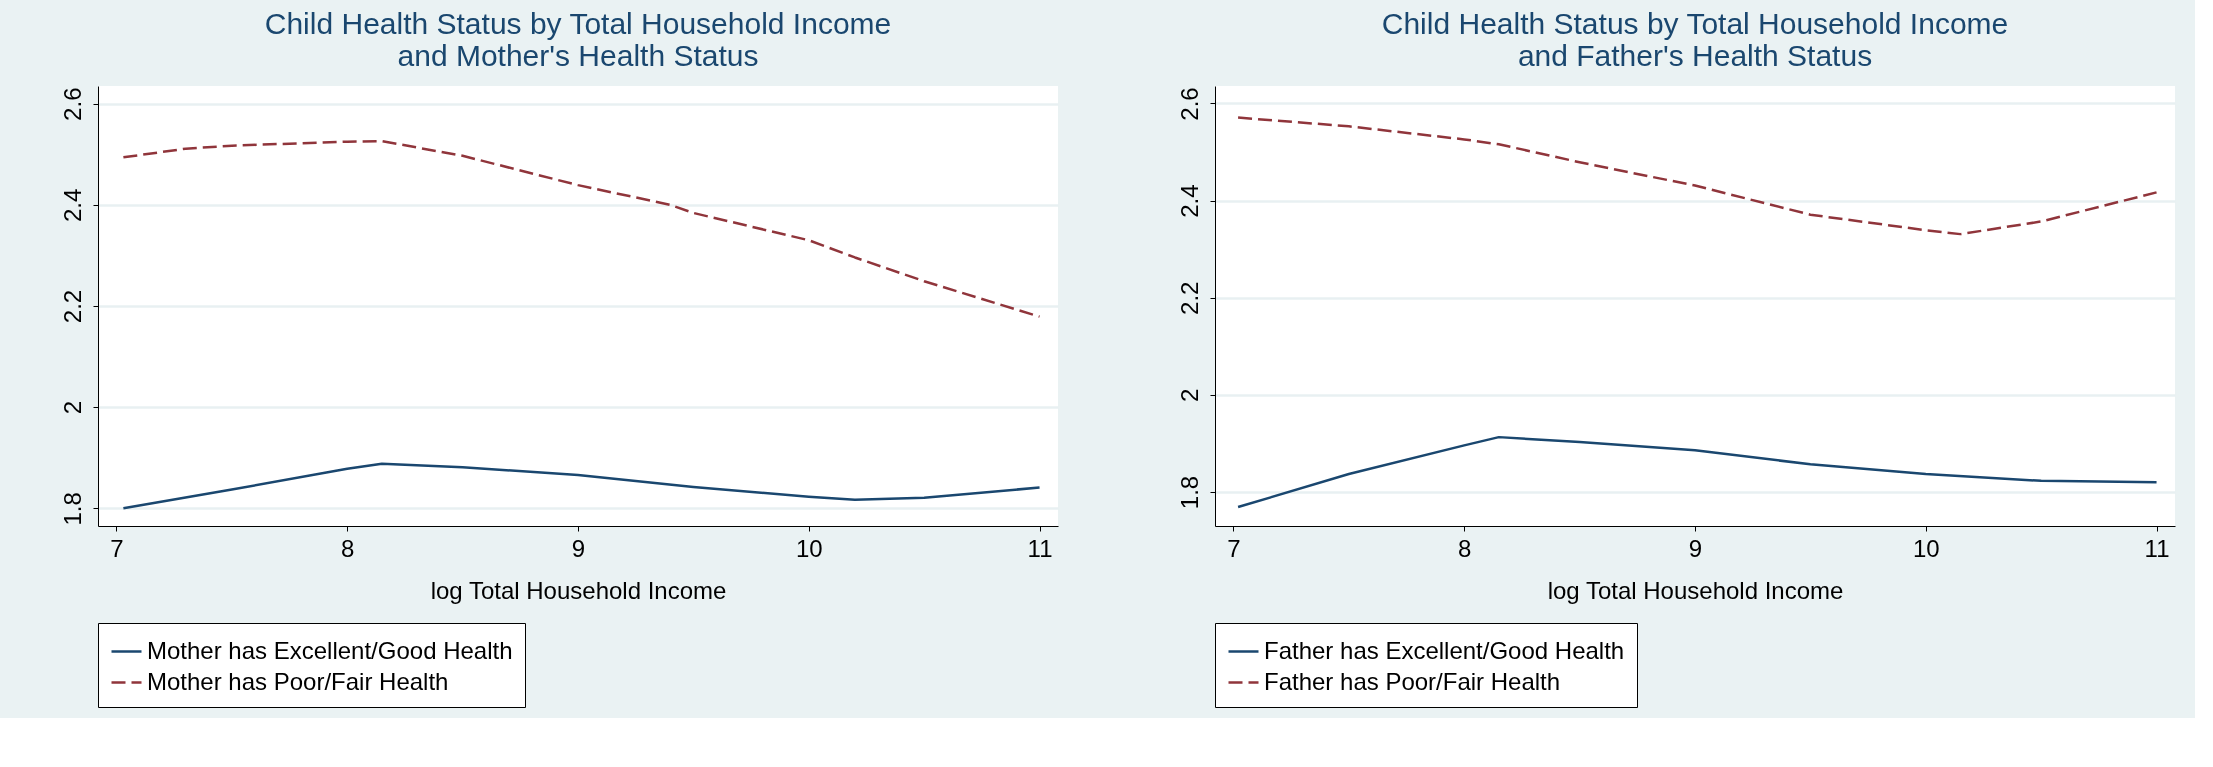 Image resolution: width=2213 pixels, height=767 pixels. I want to click on legend-label: Mother has Poor/Fair Health, so click(298, 681).